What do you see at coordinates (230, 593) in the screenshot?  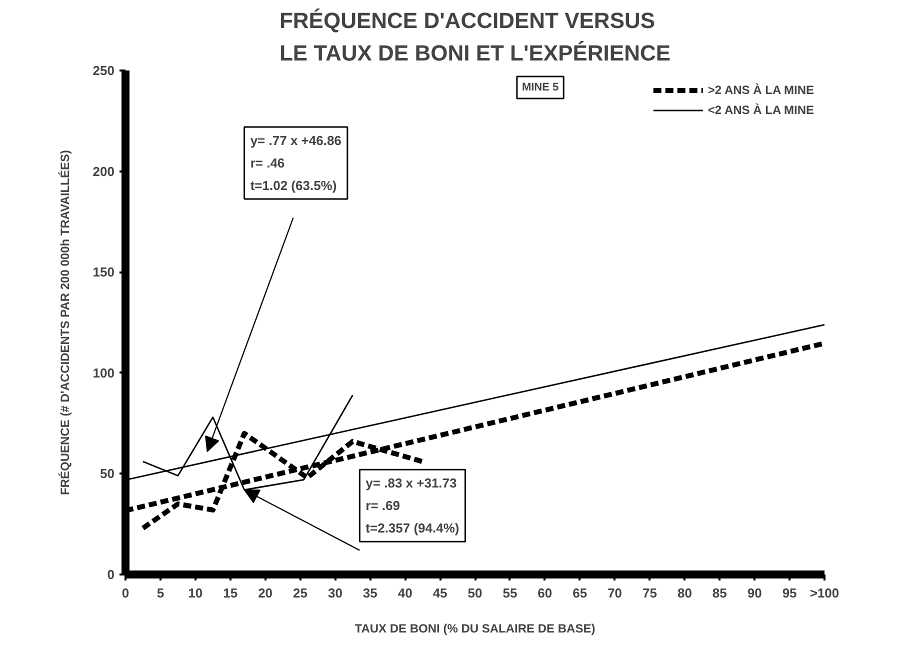 I see `x-tick-label: 15` at bounding box center [230, 593].